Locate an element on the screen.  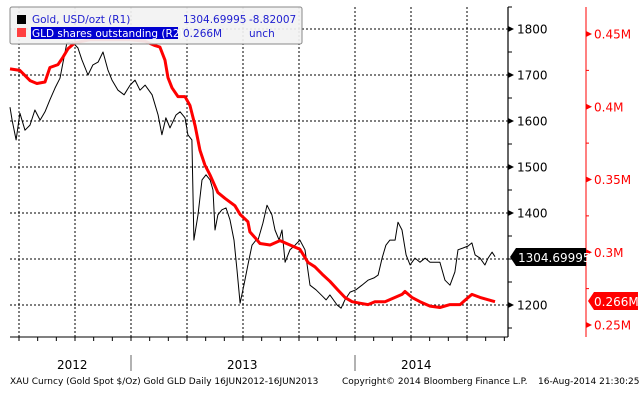
r2-tick-label: 0.35M is located at coordinates (612, 180).